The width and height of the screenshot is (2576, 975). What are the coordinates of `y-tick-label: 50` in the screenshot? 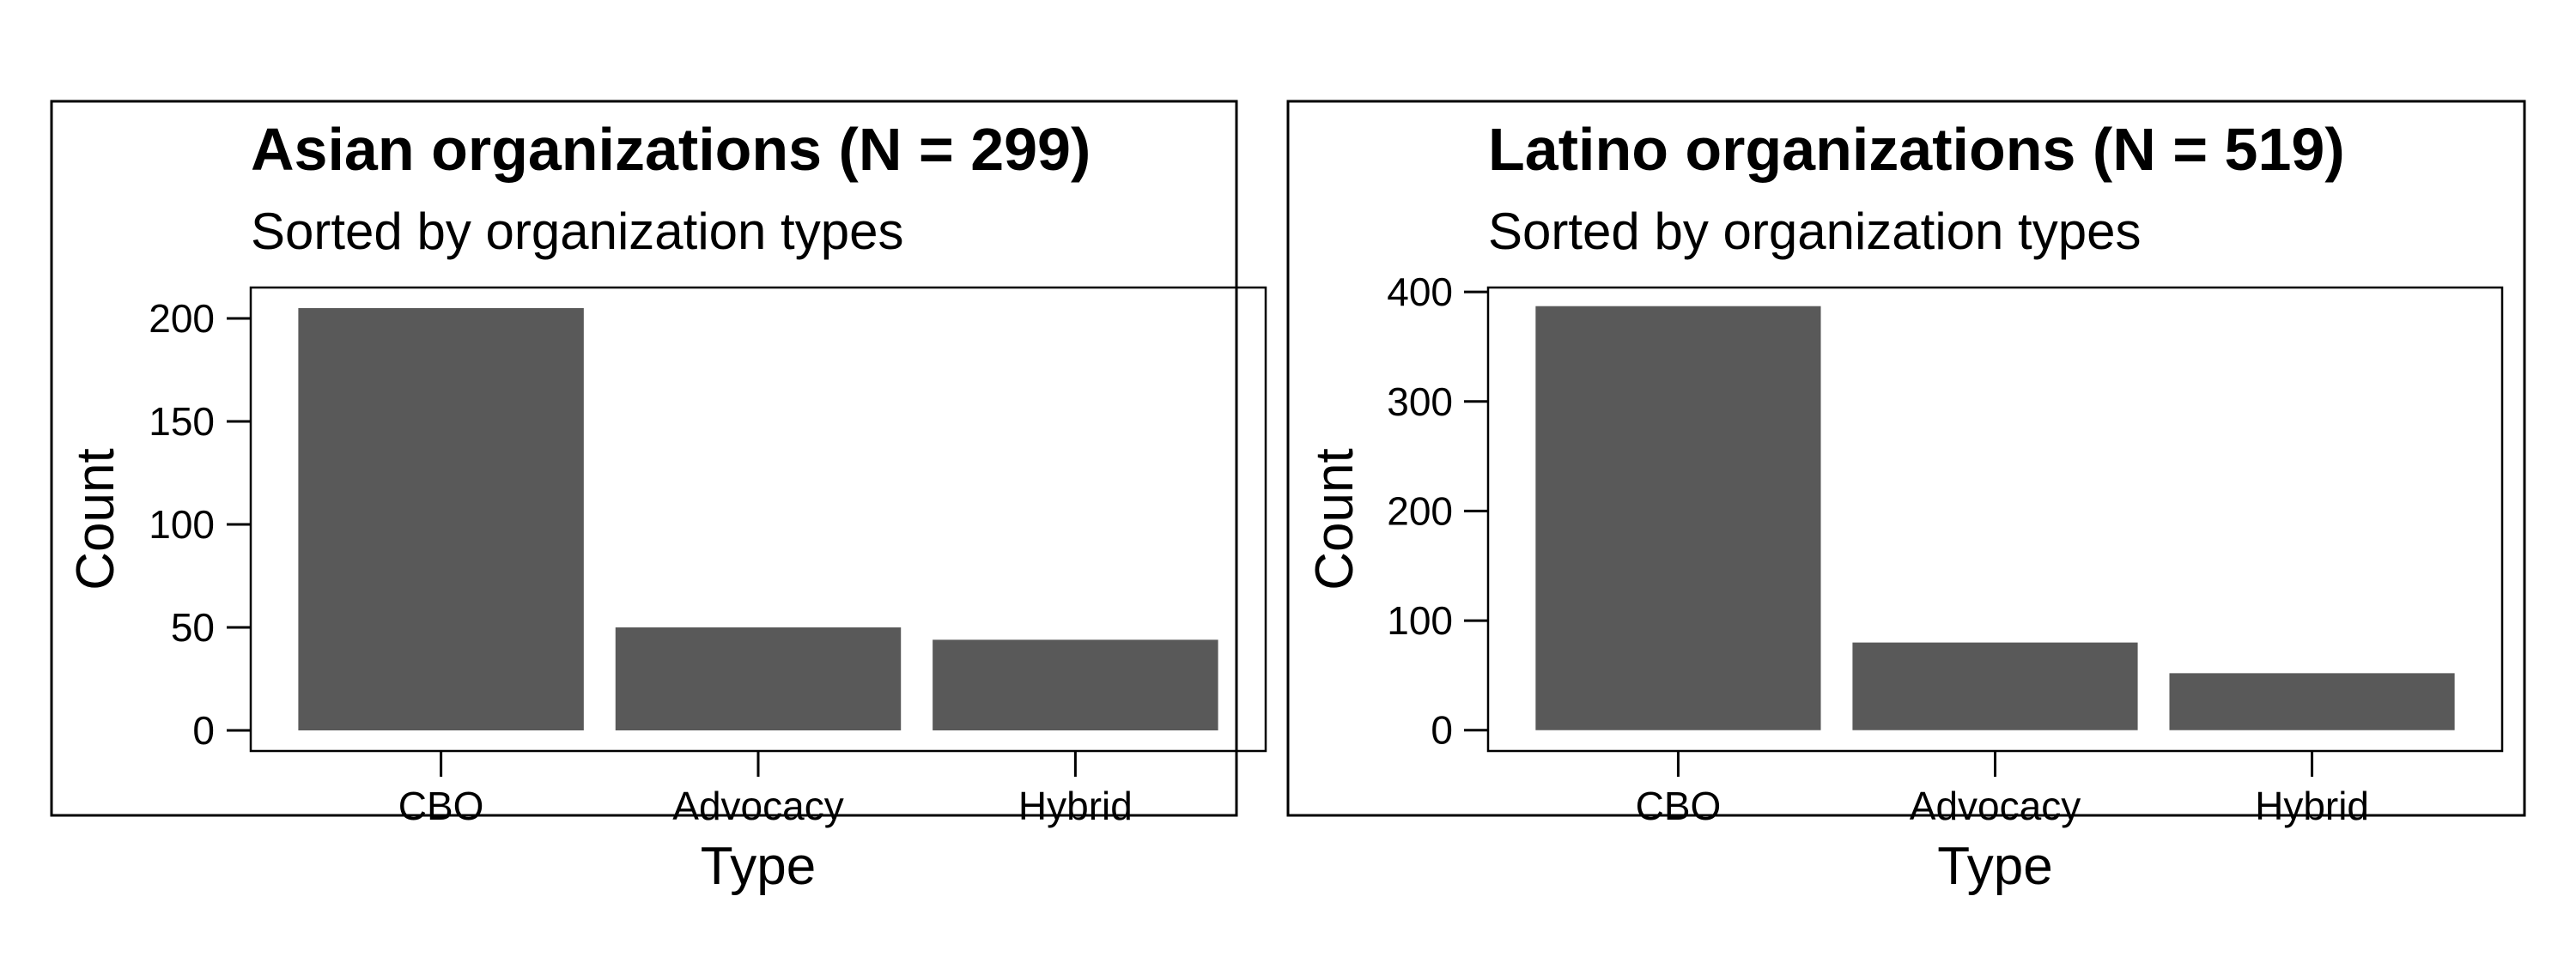 It's located at (193, 627).